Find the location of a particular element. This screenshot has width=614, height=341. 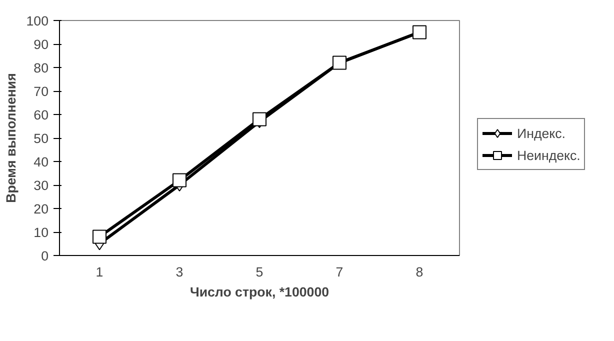

x-axis-title: Число строк, *100000 is located at coordinates (260, 292).